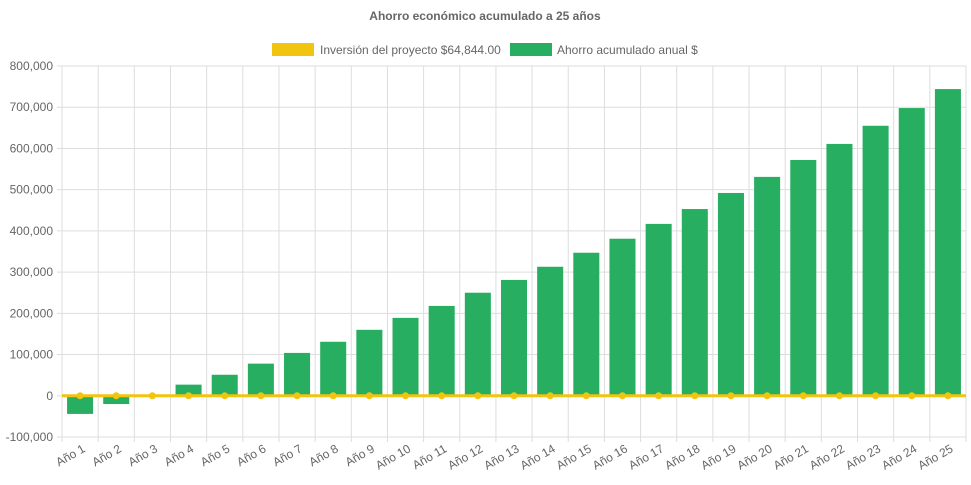  I want to click on x-tick-label: Año 24, so click(899, 456).